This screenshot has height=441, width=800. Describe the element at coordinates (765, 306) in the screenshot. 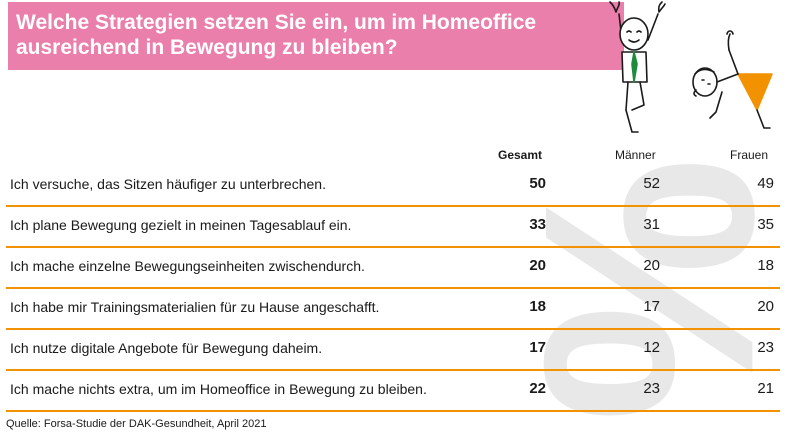

I see `value-women: 20` at that location.